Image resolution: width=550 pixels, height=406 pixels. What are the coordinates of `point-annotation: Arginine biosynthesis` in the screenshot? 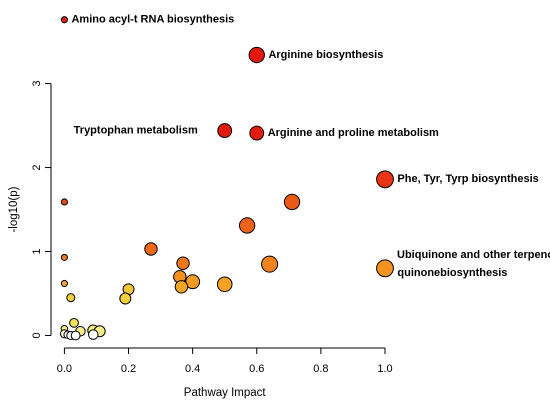 It's located at (325, 55).